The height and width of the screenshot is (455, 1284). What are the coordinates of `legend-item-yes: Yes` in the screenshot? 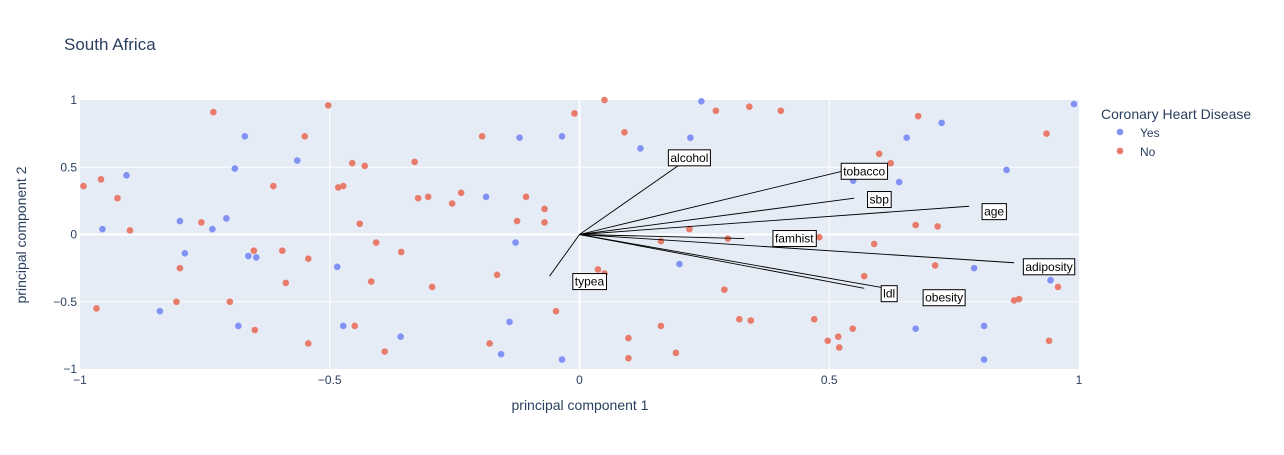 It's located at (1138, 133).